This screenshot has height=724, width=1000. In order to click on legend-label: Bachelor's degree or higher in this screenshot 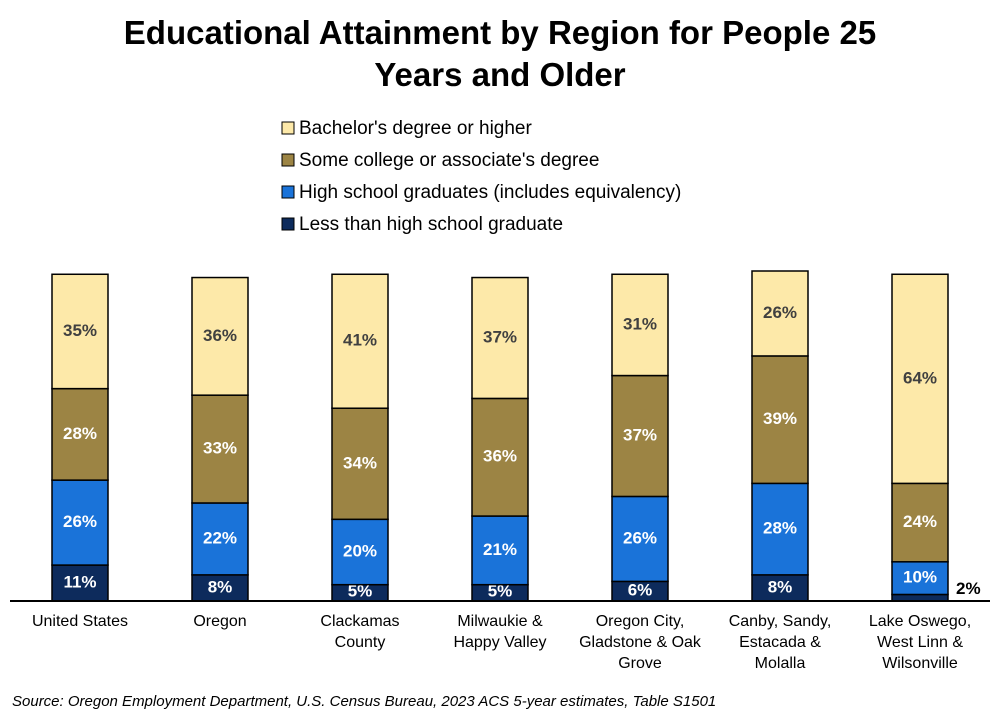, I will do `click(415, 128)`.